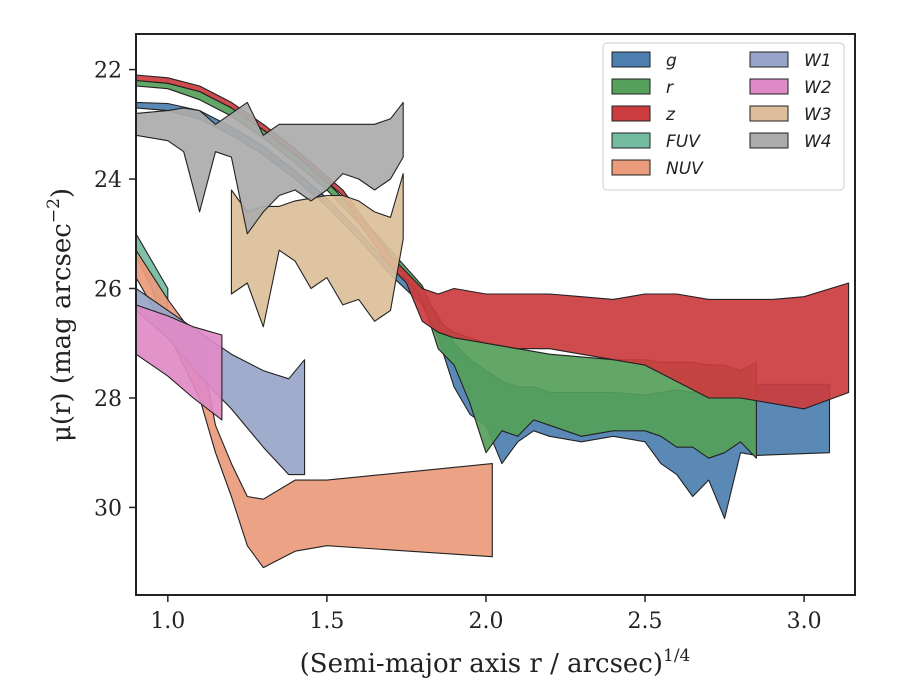 The width and height of the screenshot is (900, 700). Describe the element at coordinates (769, 59) in the screenshot. I see `legend-swatch-w1` at that location.